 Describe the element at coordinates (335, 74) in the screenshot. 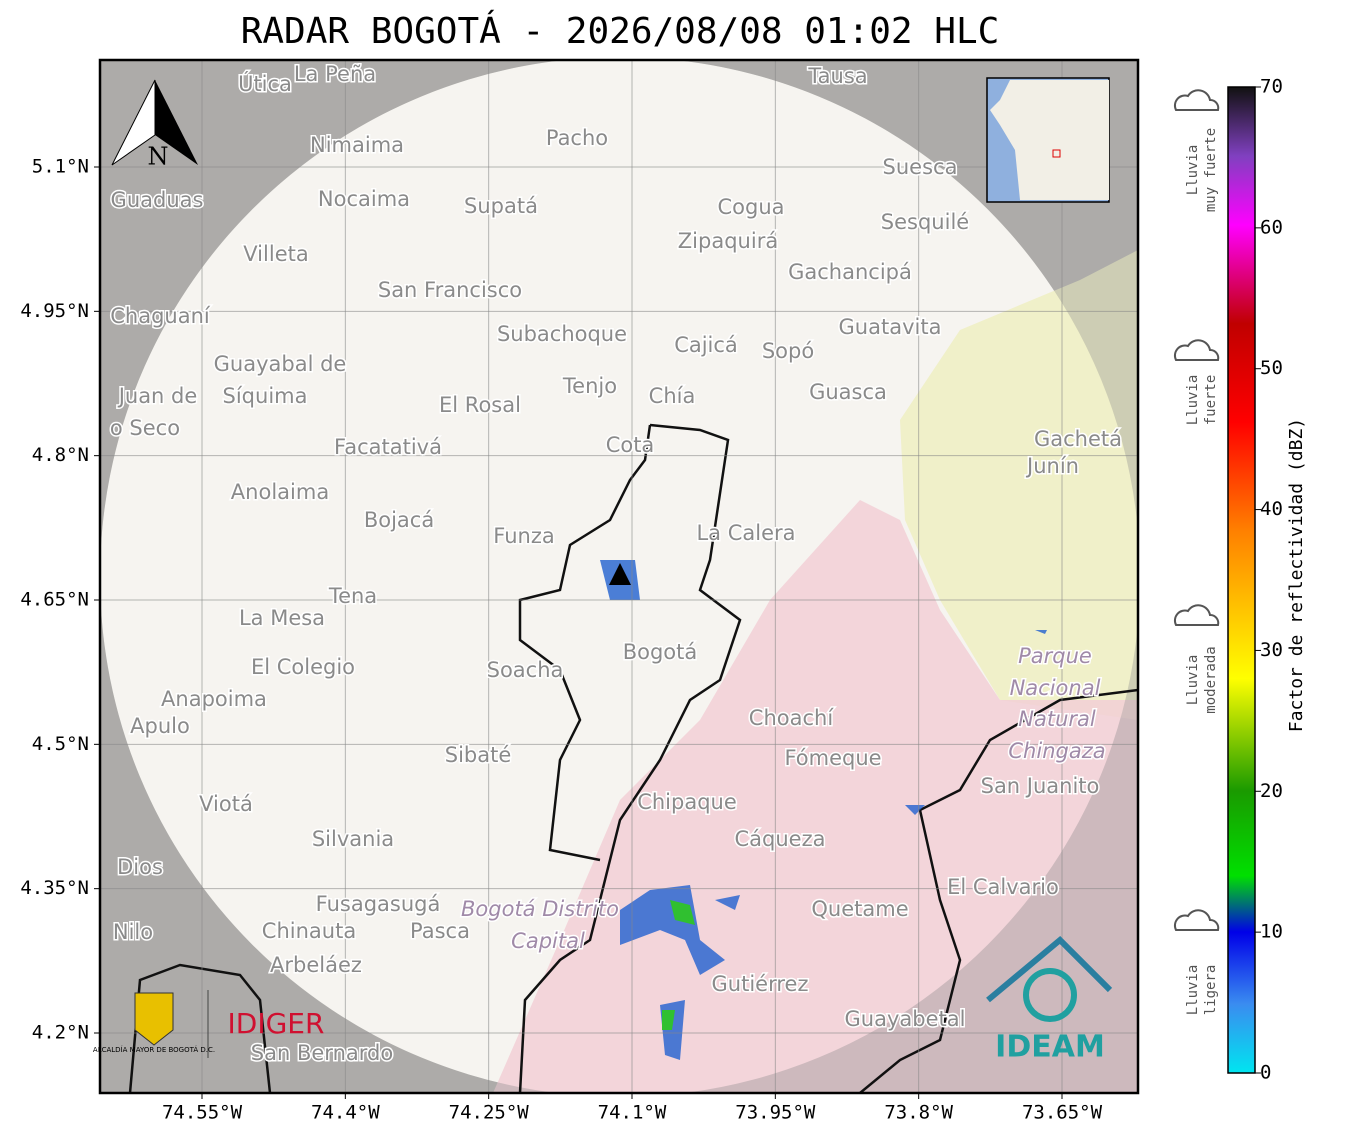

I see `place-label: La Peña` at that location.